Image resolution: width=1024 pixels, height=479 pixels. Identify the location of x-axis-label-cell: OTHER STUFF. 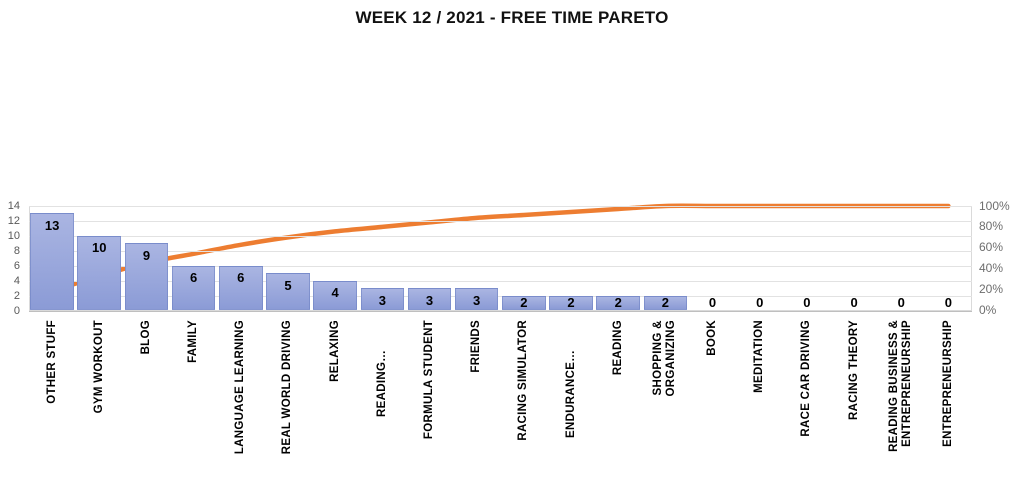
(52, 395).